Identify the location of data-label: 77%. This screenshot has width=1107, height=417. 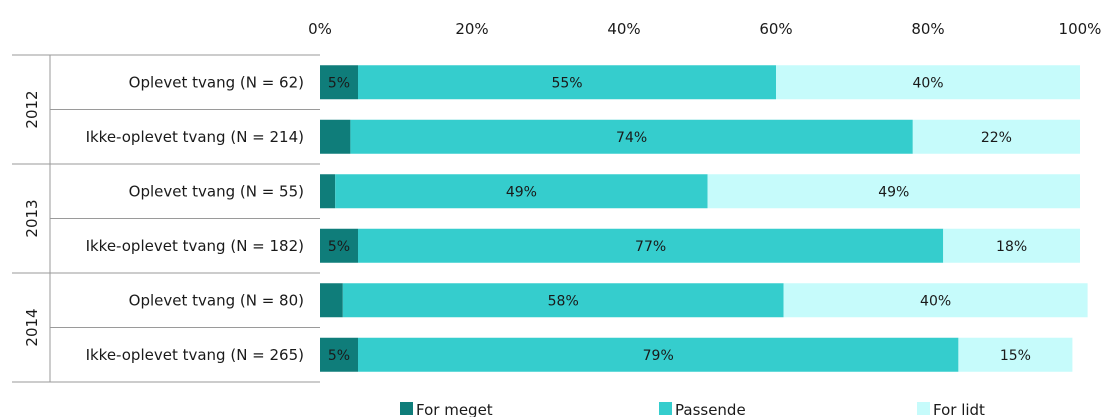
(650, 247).